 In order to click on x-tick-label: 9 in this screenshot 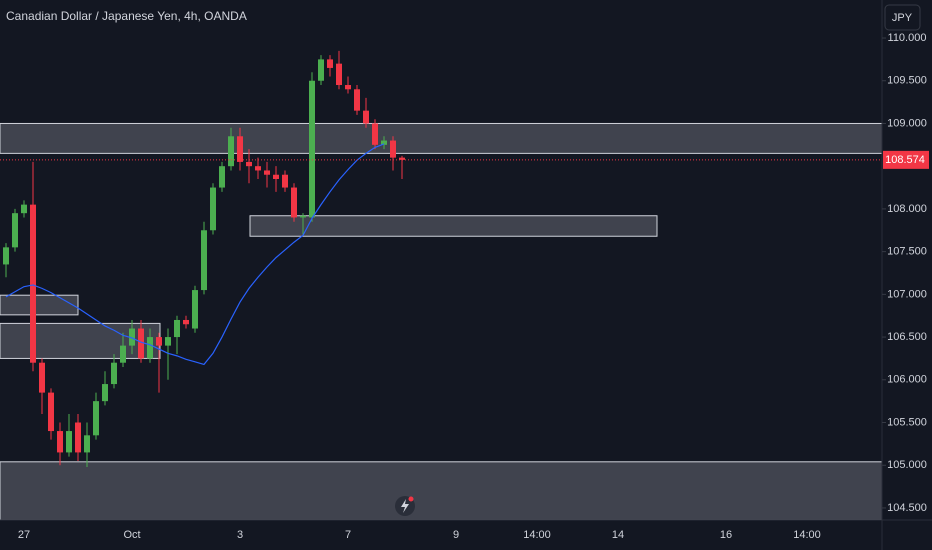, I will do `click(456, 535)`.